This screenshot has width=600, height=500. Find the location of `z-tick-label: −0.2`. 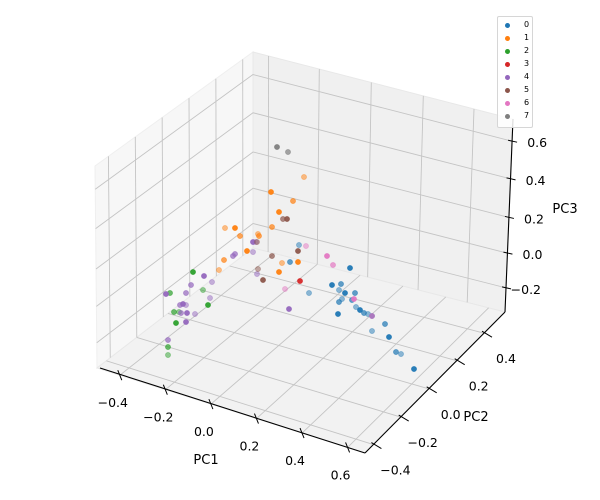

z-tick-label: −0.2 is located at coordinates (526, 289).